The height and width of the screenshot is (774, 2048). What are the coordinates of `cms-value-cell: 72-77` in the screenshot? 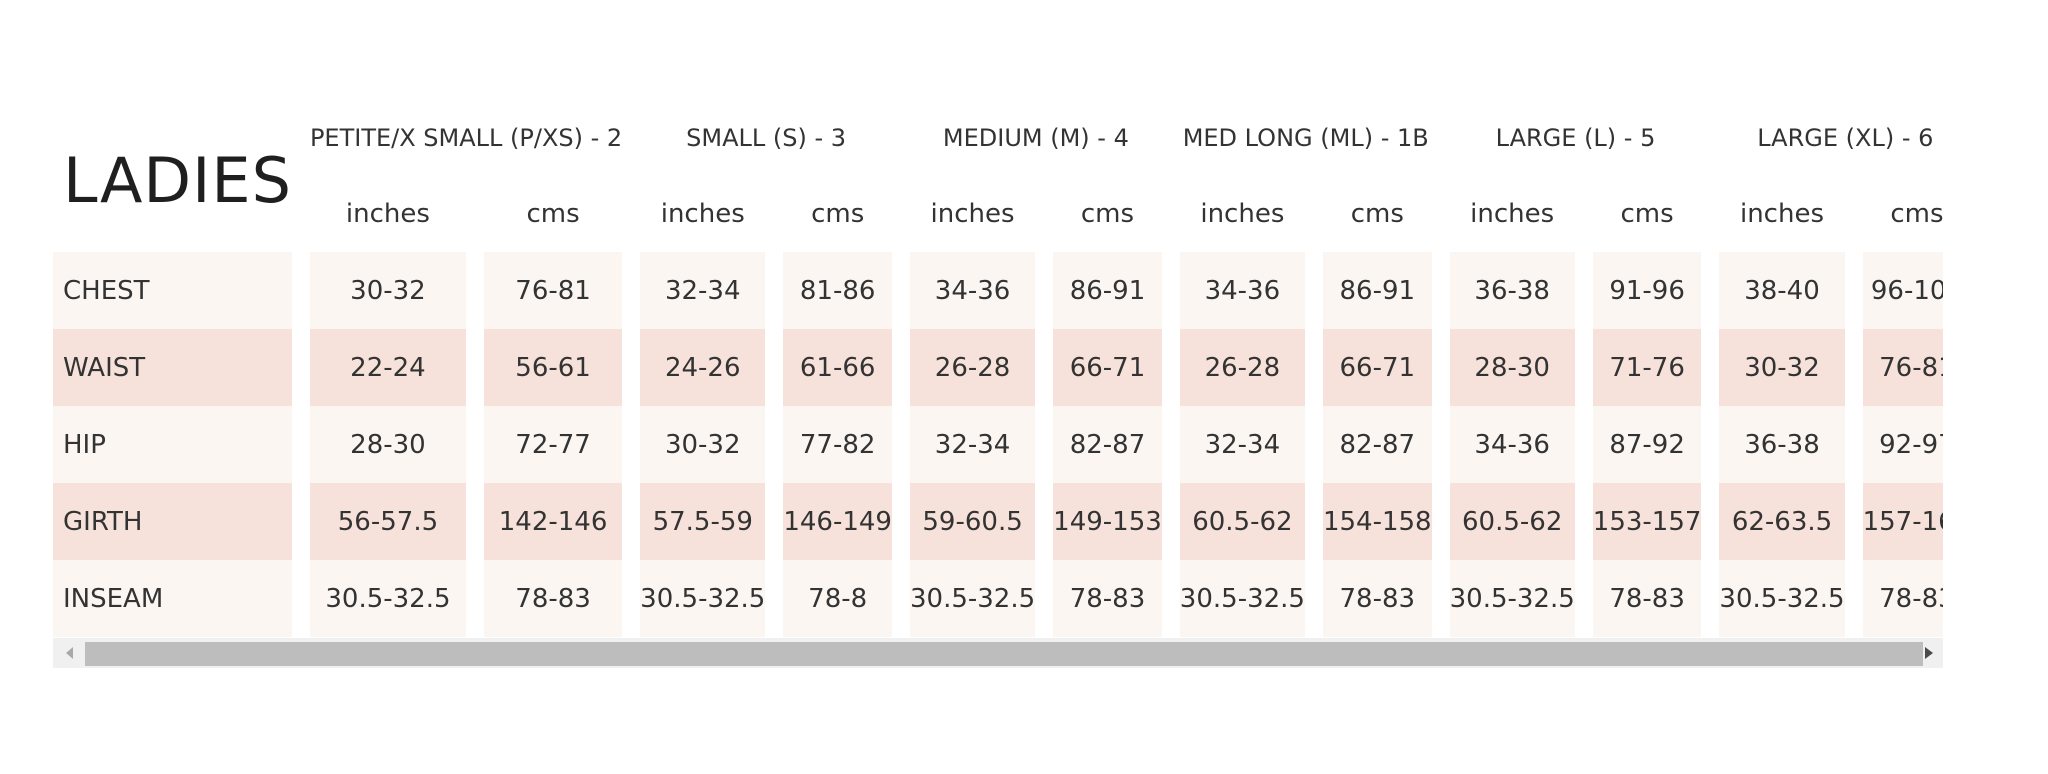 It's located at (553, 444).